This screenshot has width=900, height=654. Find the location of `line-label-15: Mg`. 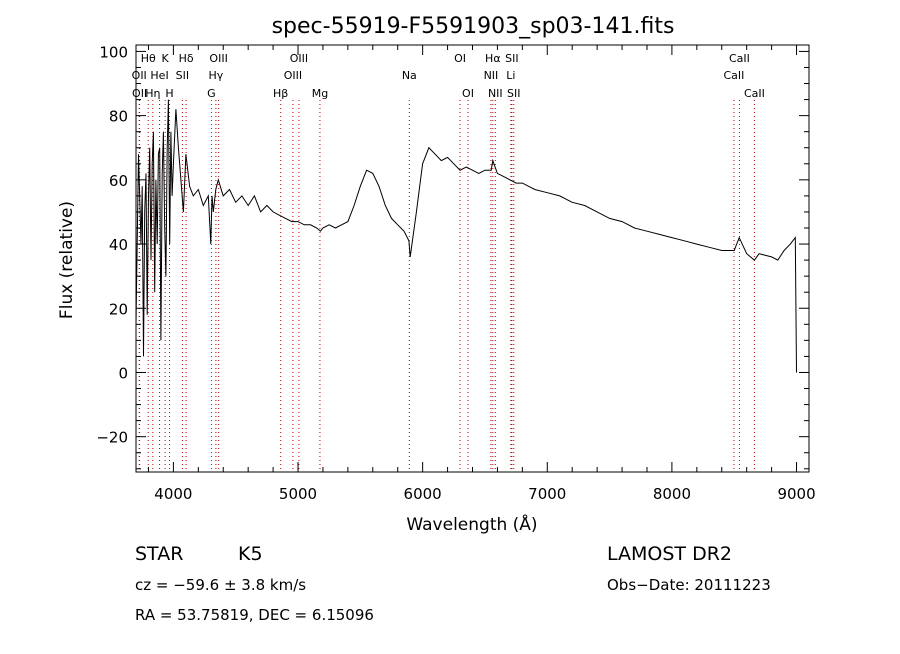

line-label-15: Mg is located at coordinates (320, 93).